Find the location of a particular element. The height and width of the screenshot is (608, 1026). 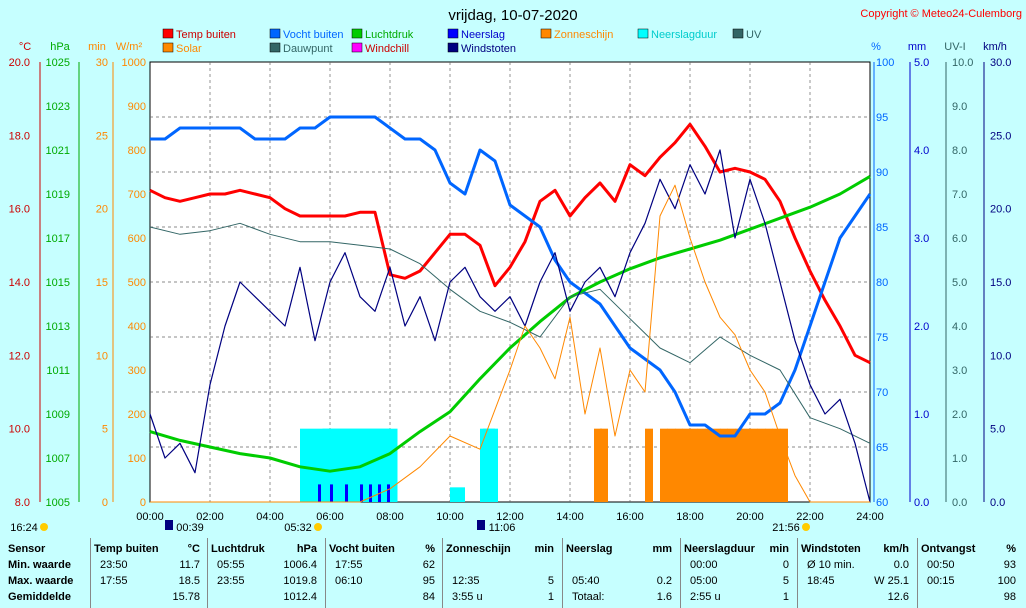

axis-tick-wind: 20.0 is located at coordinates (1000, 210).